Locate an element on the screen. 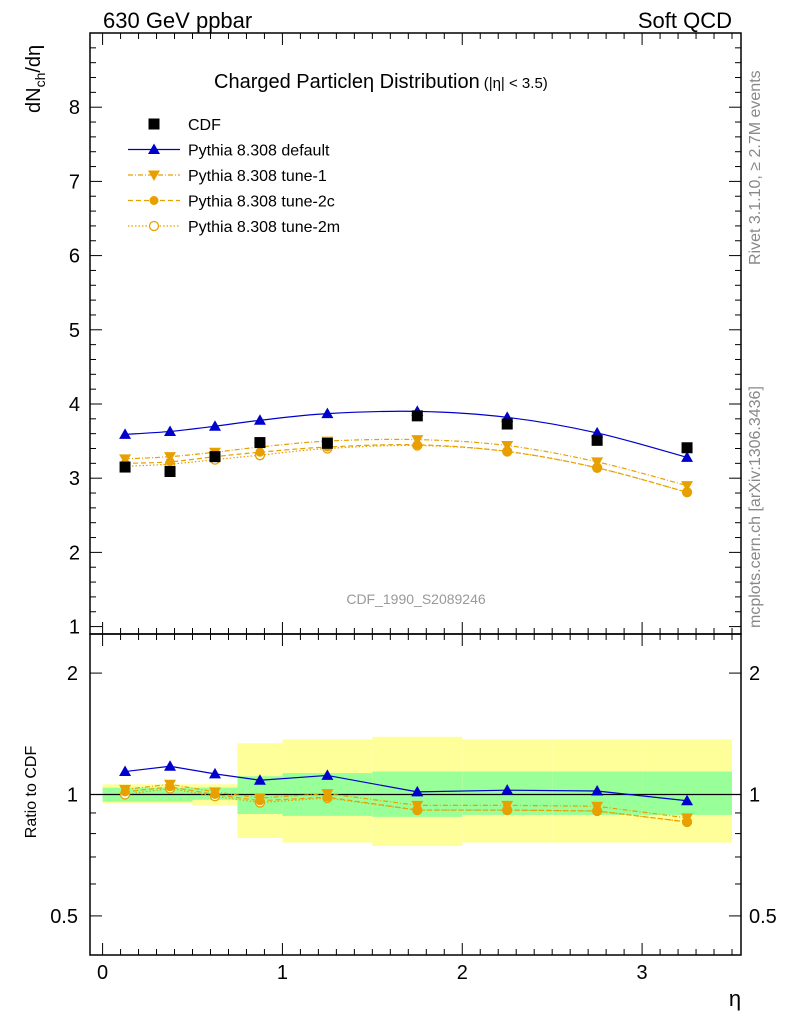 The image size is (786, 1024). ratio-ylabel: Ratio to CDF is located at coordinates (31, 792).